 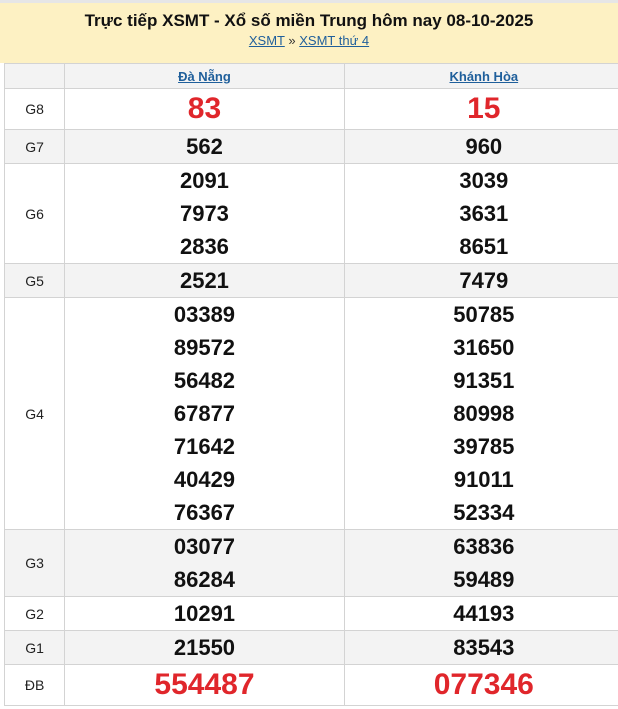 I want to click on result-number: 83543, so click(x=484, y=647).